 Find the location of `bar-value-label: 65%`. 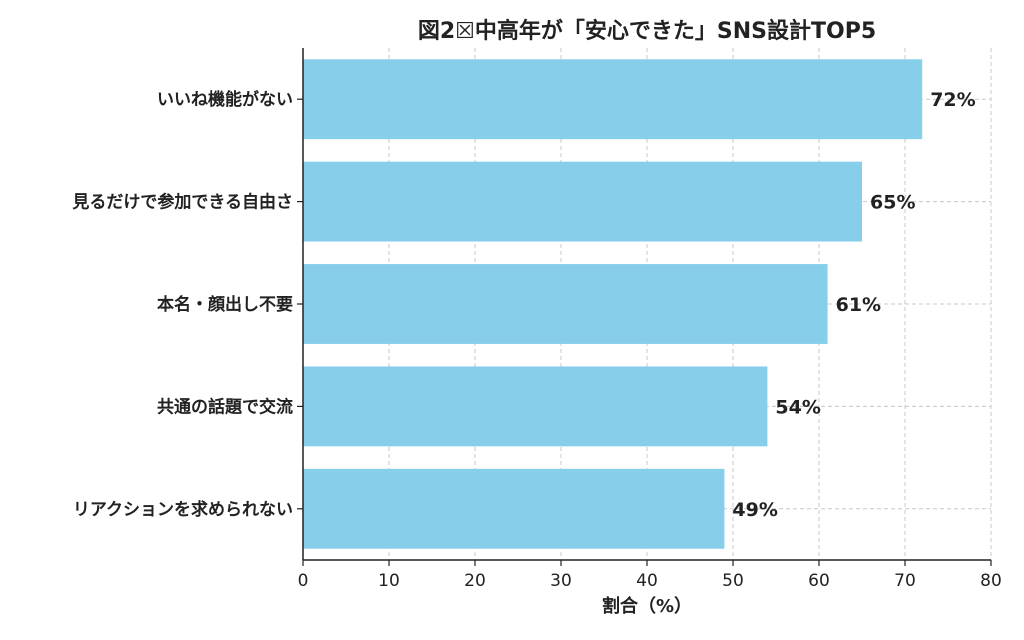

bar-value-label: 65% is located at coordinates (892, 203).